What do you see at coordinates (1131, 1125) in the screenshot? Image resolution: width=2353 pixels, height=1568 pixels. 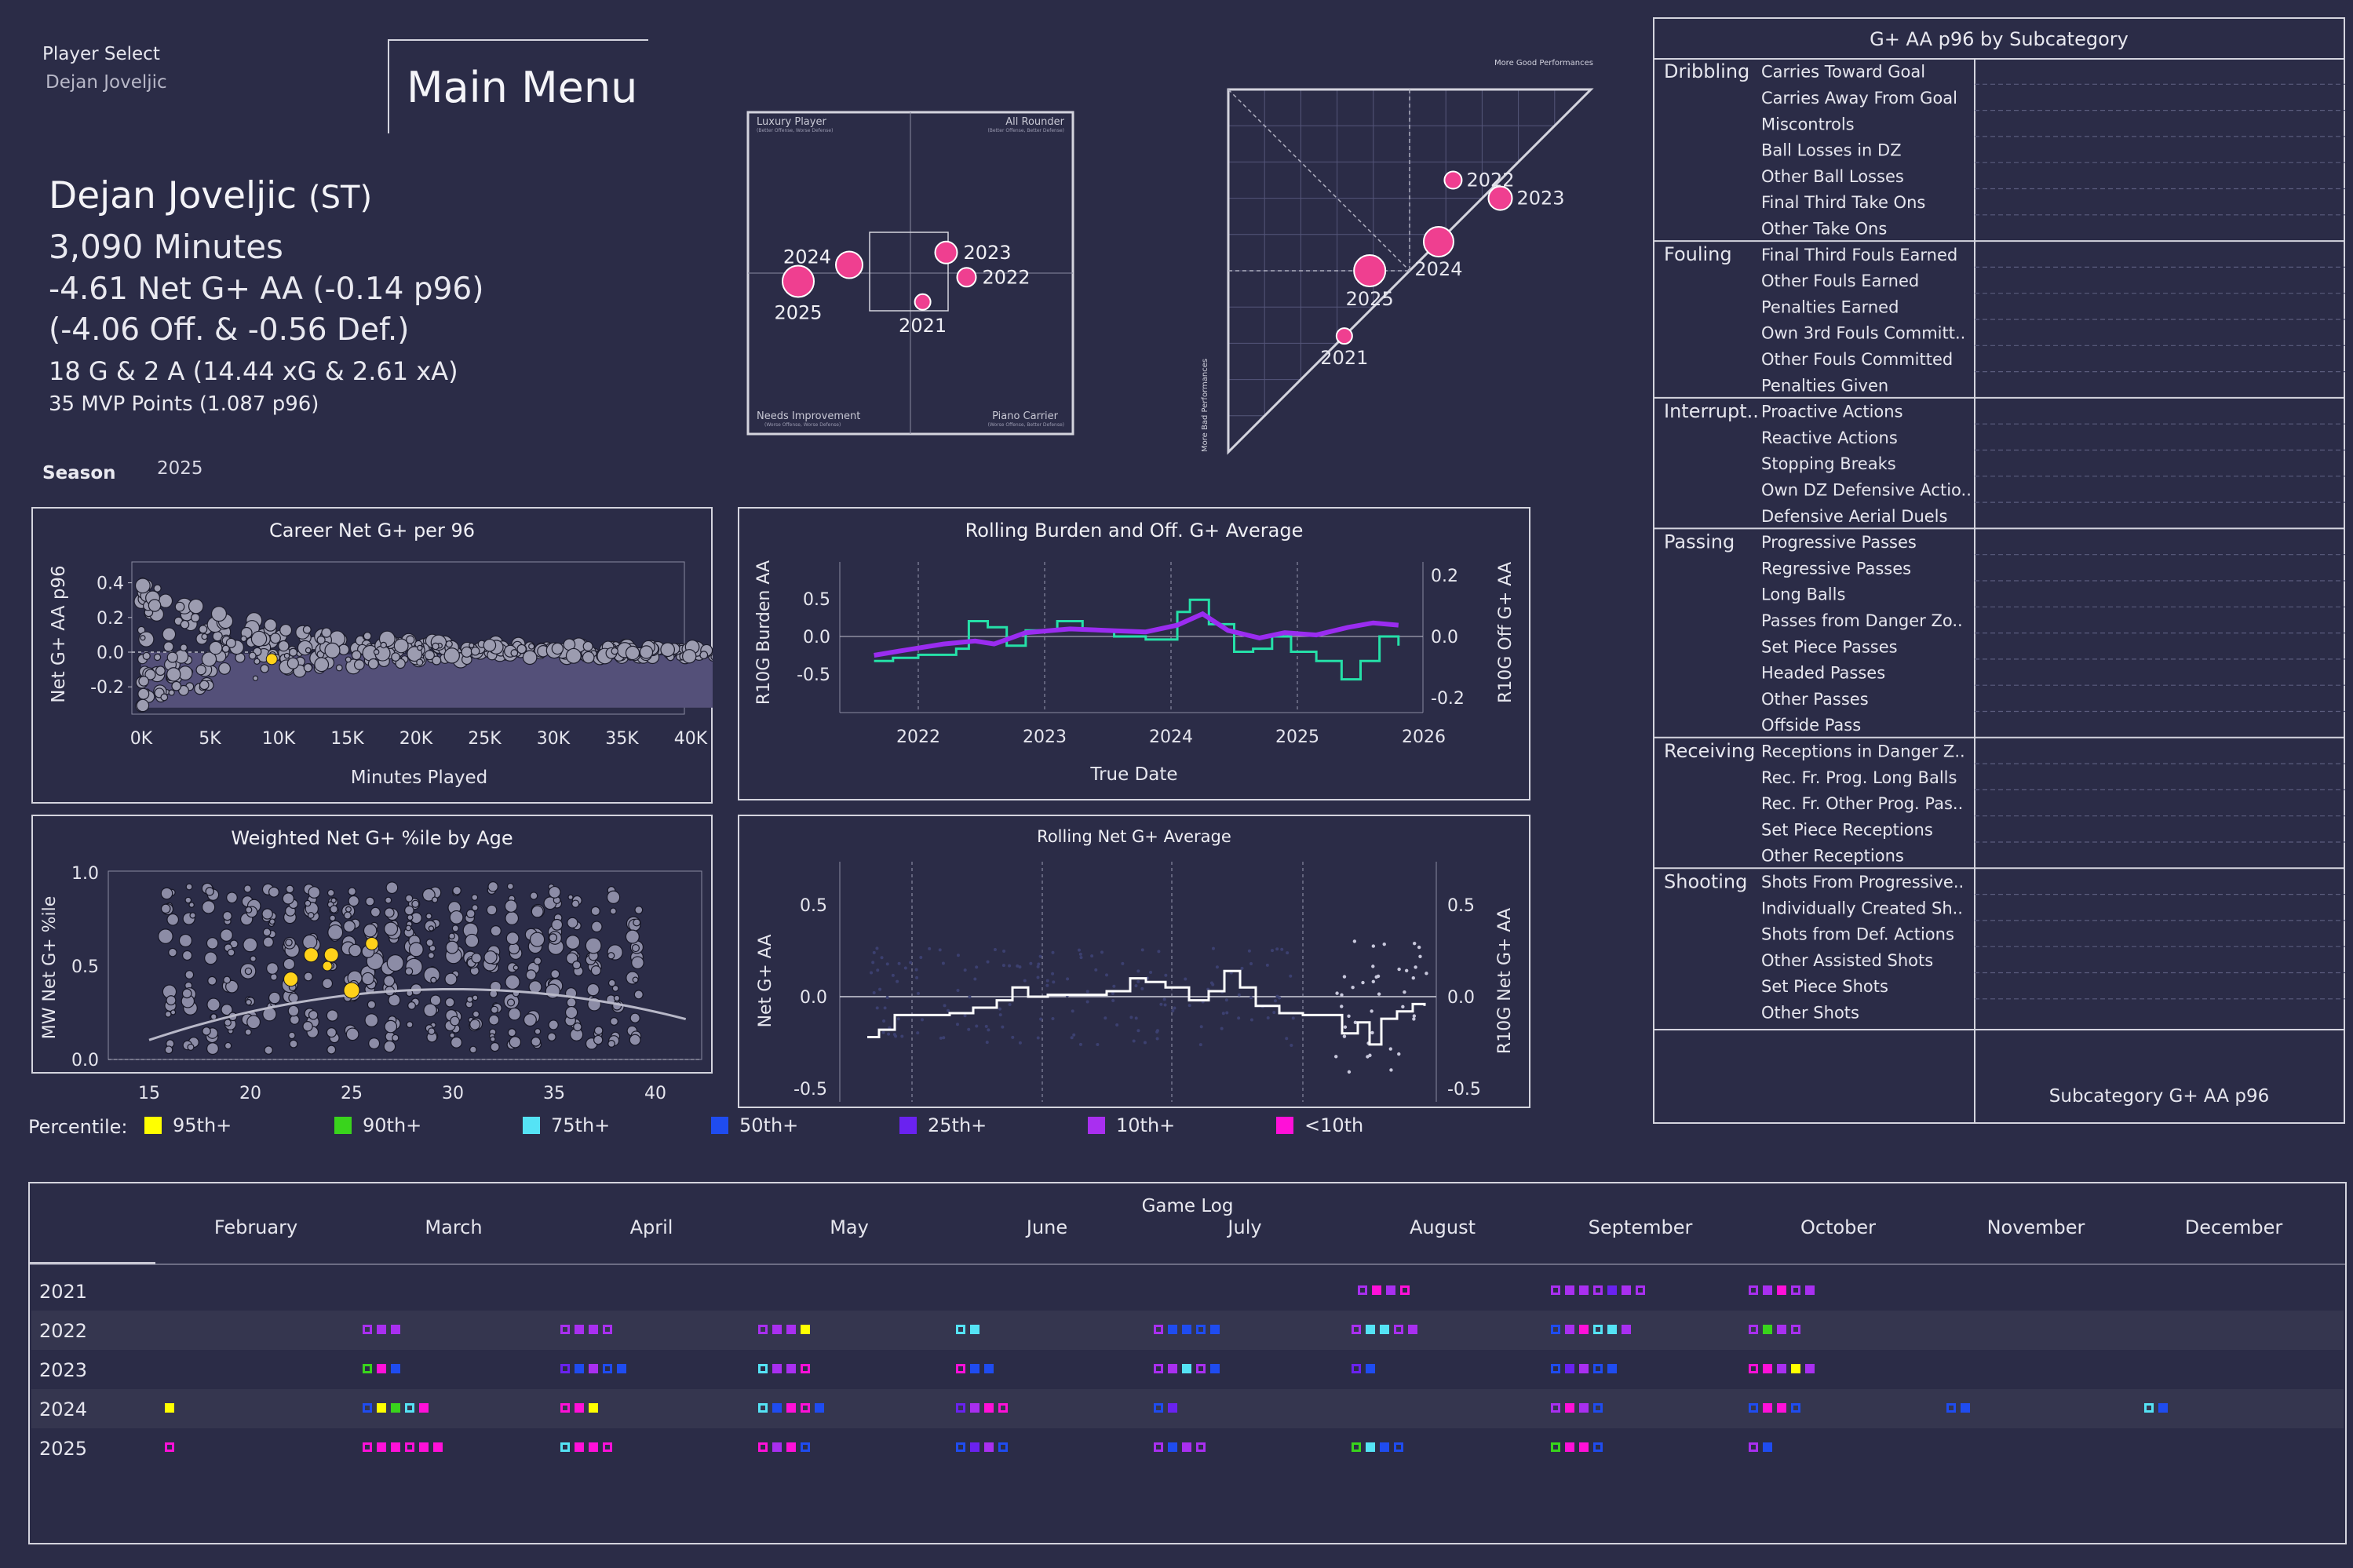 I see `legend-item: 10th+` at bounding box center [1131, 1125].